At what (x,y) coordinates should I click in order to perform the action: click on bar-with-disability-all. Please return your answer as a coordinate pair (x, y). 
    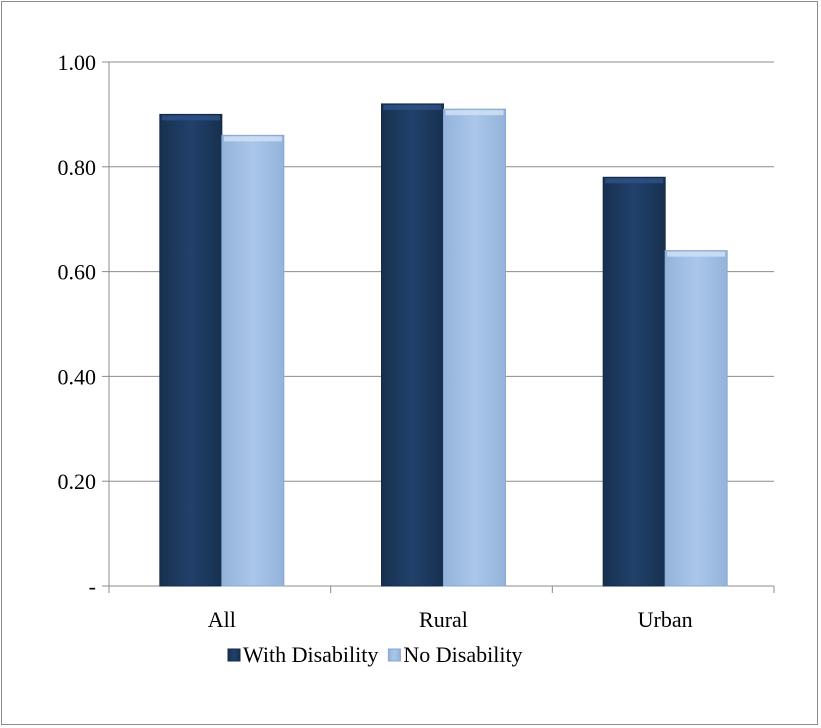
    Looking at the image, I should click on (191, 350).